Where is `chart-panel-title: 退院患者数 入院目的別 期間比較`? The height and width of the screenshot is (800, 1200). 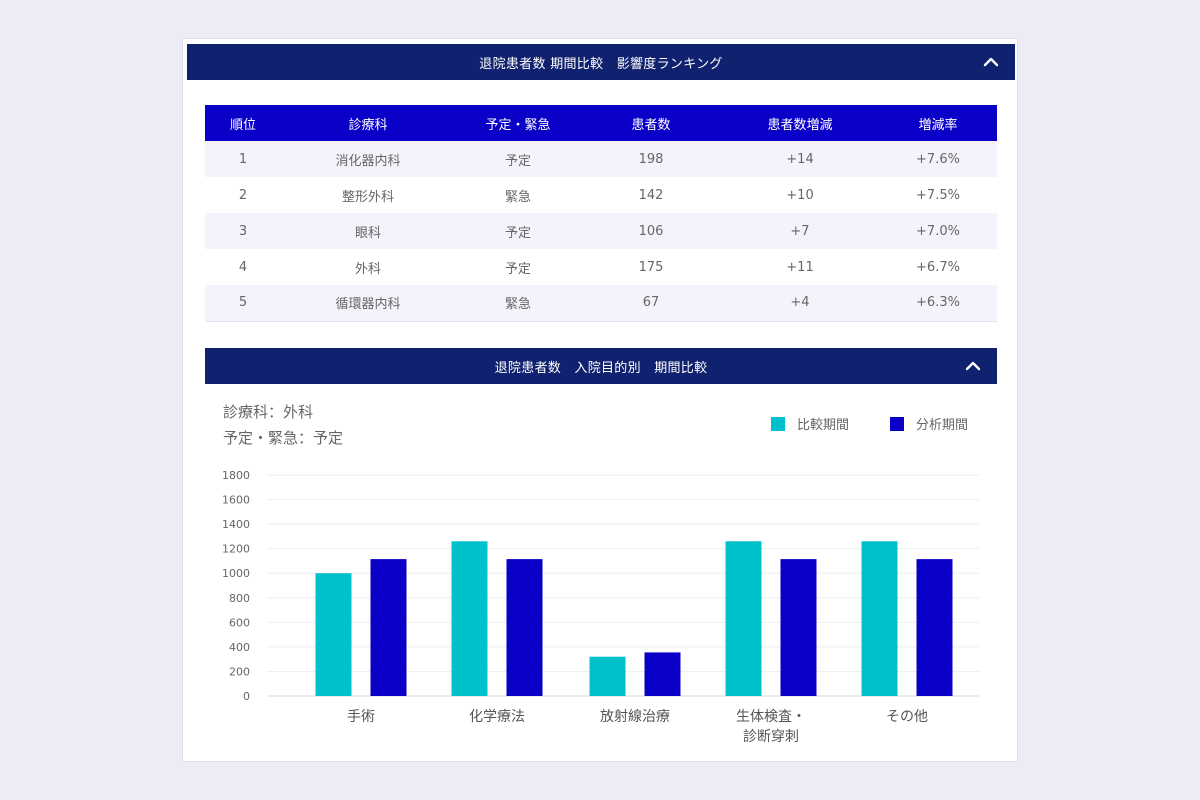 chart-panel-title: 退院患者数 入院目的別 期間比較 is located at coordinates (601, 368).